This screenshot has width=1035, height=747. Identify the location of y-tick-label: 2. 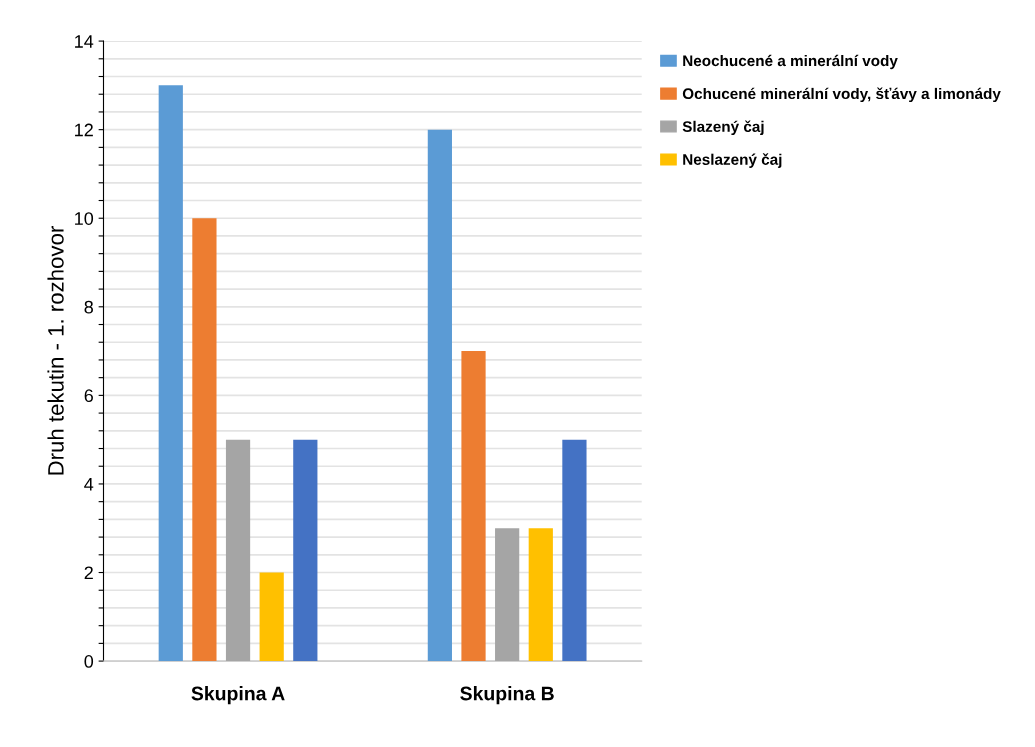
(88, 573).